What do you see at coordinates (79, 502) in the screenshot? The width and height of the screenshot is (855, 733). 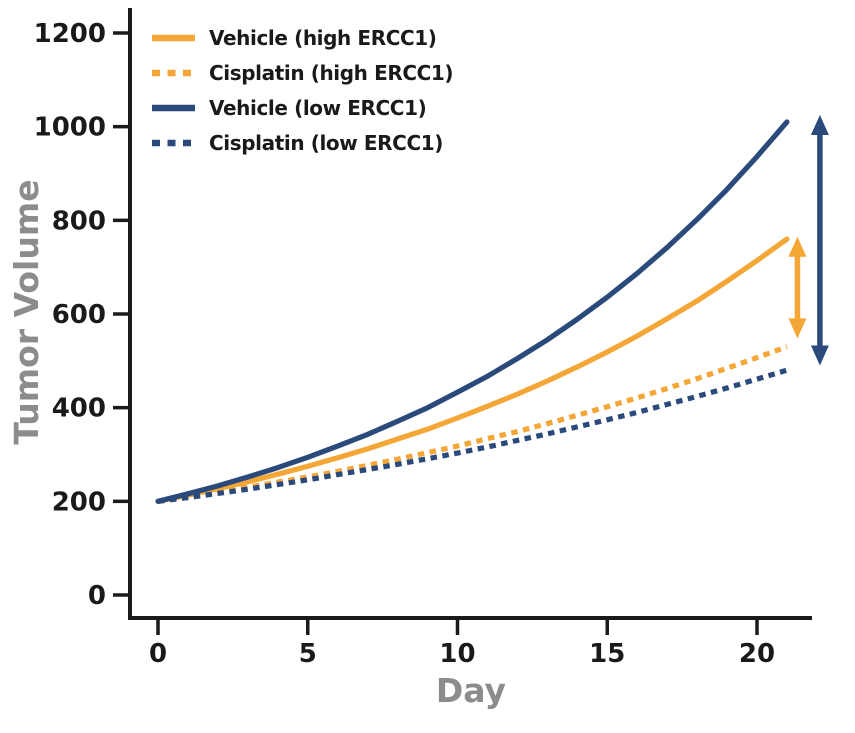 I see `y-tick-label-200: 200` at bounding box center [79, 502].